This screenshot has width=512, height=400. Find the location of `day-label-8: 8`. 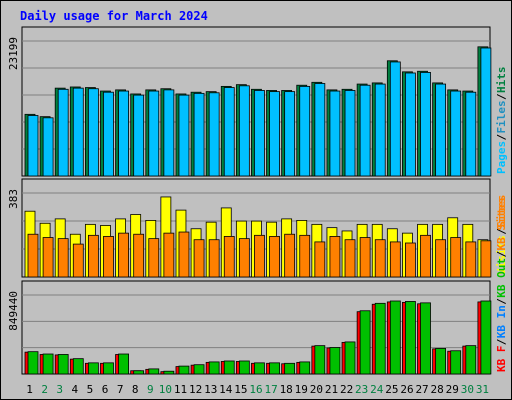

day-label-8: 8 is located at coordinates (135, 389).